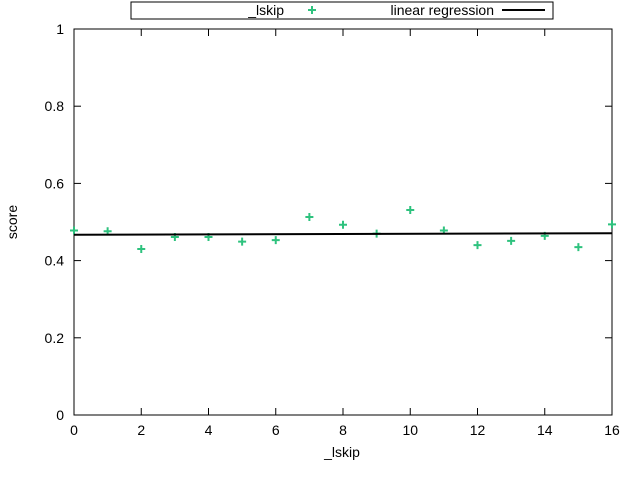  I want to click on x-tick-label: 6, so click(276, 430).